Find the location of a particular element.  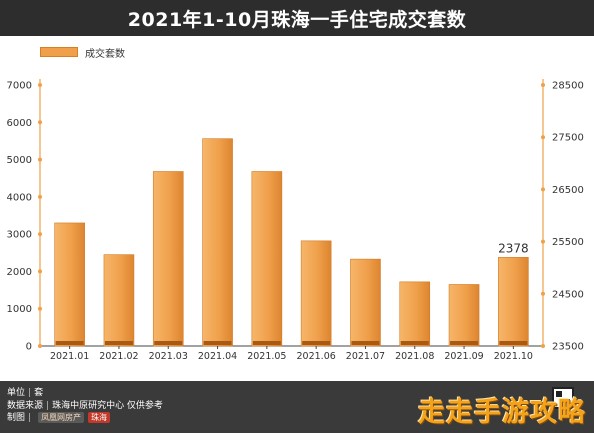

data-label: 2378 is located at coordinates (513, 248).